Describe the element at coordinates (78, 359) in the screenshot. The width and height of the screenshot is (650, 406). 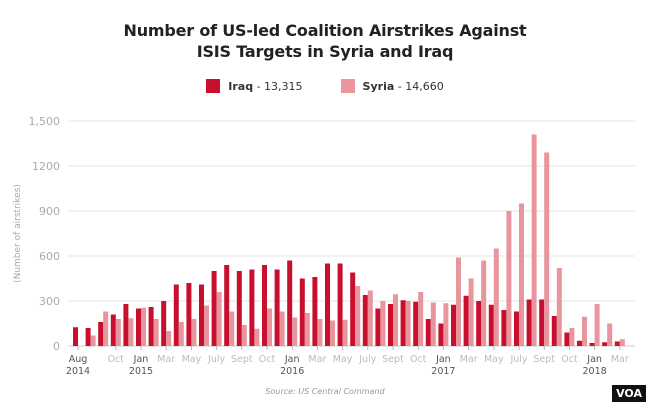
I see `x-tick-label: Aug` at that location.